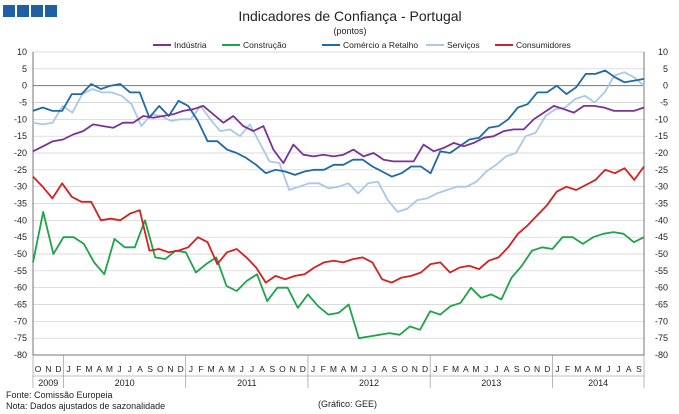  Describe the element at coordinates (463, 45) in the screenshot. I see `legend-label-servicos: Serviços` at that location.